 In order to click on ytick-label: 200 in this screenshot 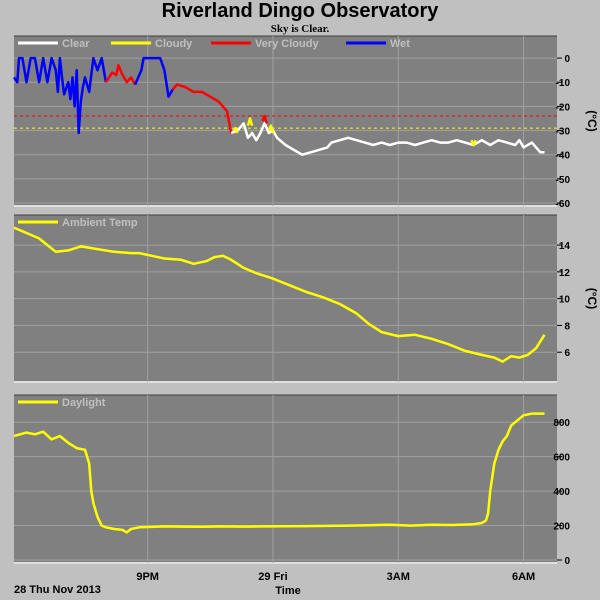, I will do `click(561, 527)`.